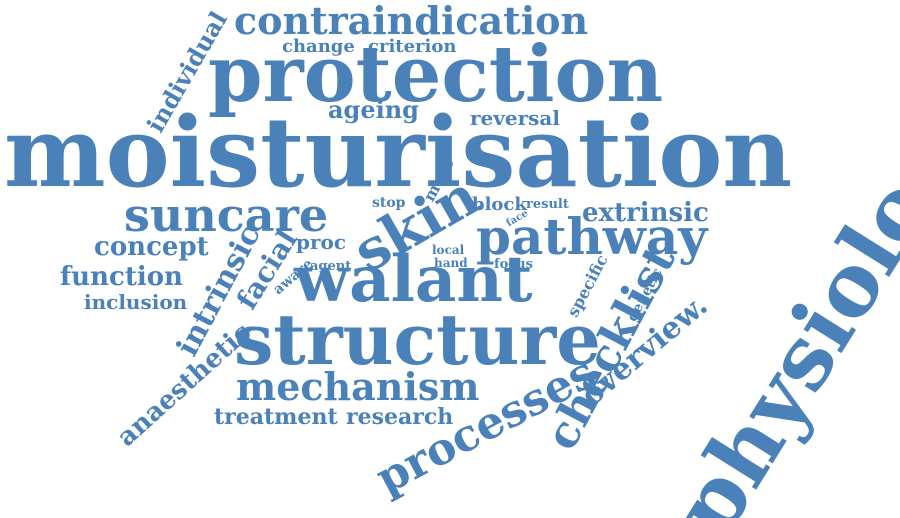 The height and width of the screenshot is (518, 900). Describe the element at coordinates (318, 46) in the screenshot. I see `word-change: change` at that location.